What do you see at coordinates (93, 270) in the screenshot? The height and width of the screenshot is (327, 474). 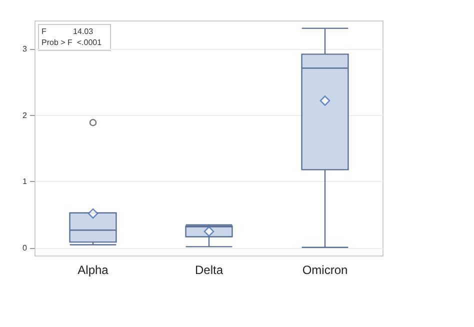 I see `x-tick-label: Alpha` at bounding box center [93, 270].